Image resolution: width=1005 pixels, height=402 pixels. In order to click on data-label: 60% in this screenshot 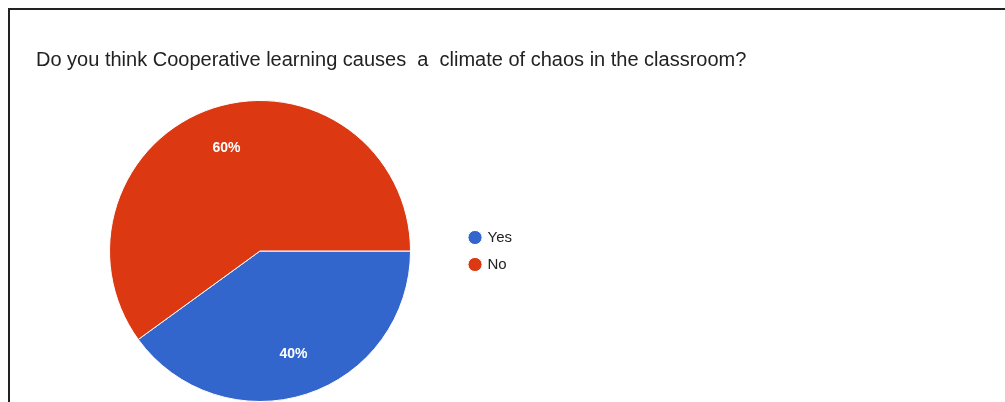, I will do `click(227, 146)`.